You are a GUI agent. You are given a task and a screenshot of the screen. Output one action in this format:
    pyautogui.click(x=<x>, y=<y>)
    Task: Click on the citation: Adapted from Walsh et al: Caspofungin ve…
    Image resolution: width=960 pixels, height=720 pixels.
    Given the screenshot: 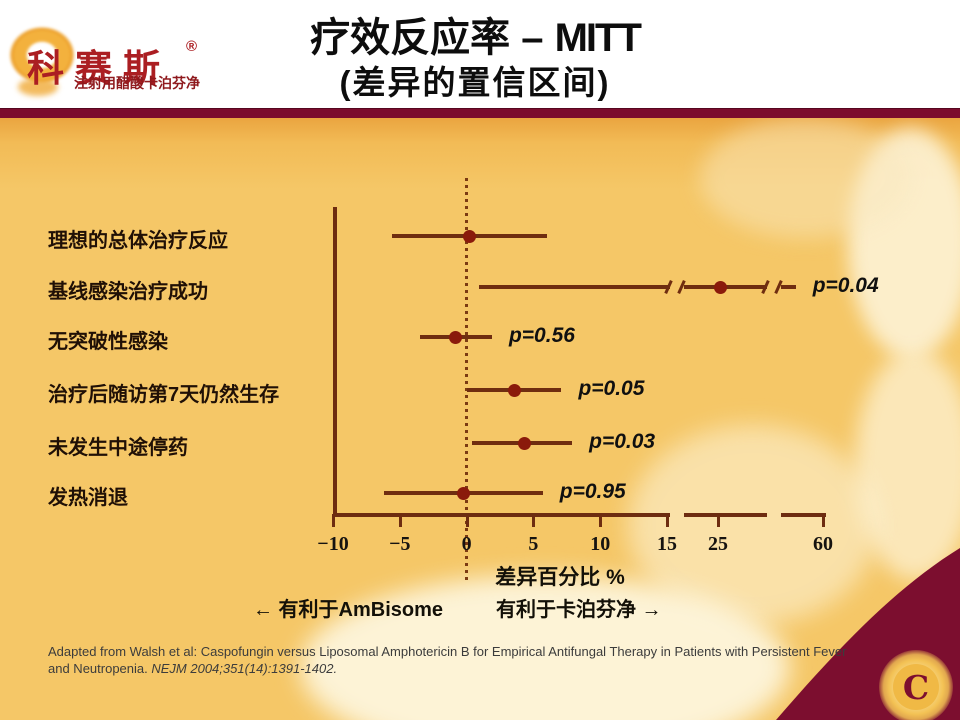 What is the action you would take?
    pyautogui.click(x=483, y=660)
    